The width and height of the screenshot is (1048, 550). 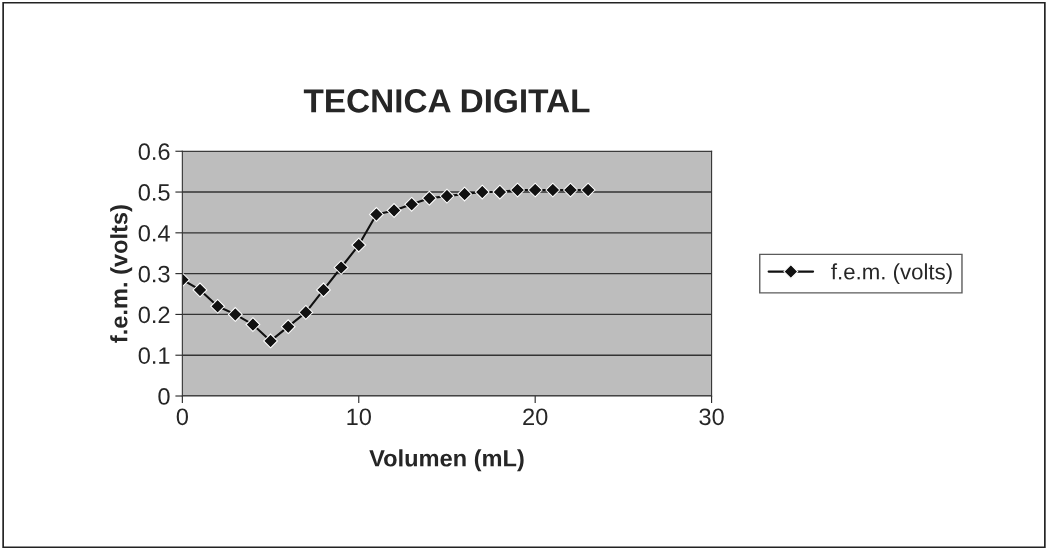 What do you see at coordinates (154, 233) in the screenshot?
I see `y-tick-label: 0.4` at bounding box center [154, 233].